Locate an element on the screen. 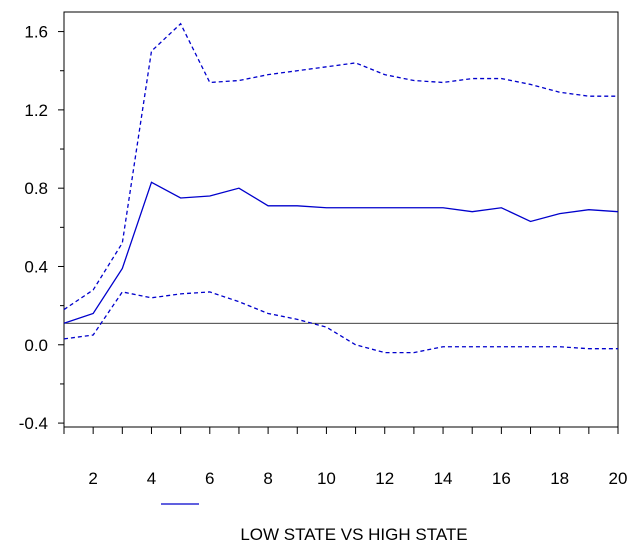 This screenshot has width=631, height=547. x-tick-label: 2 is located at coordinates (92, 478).